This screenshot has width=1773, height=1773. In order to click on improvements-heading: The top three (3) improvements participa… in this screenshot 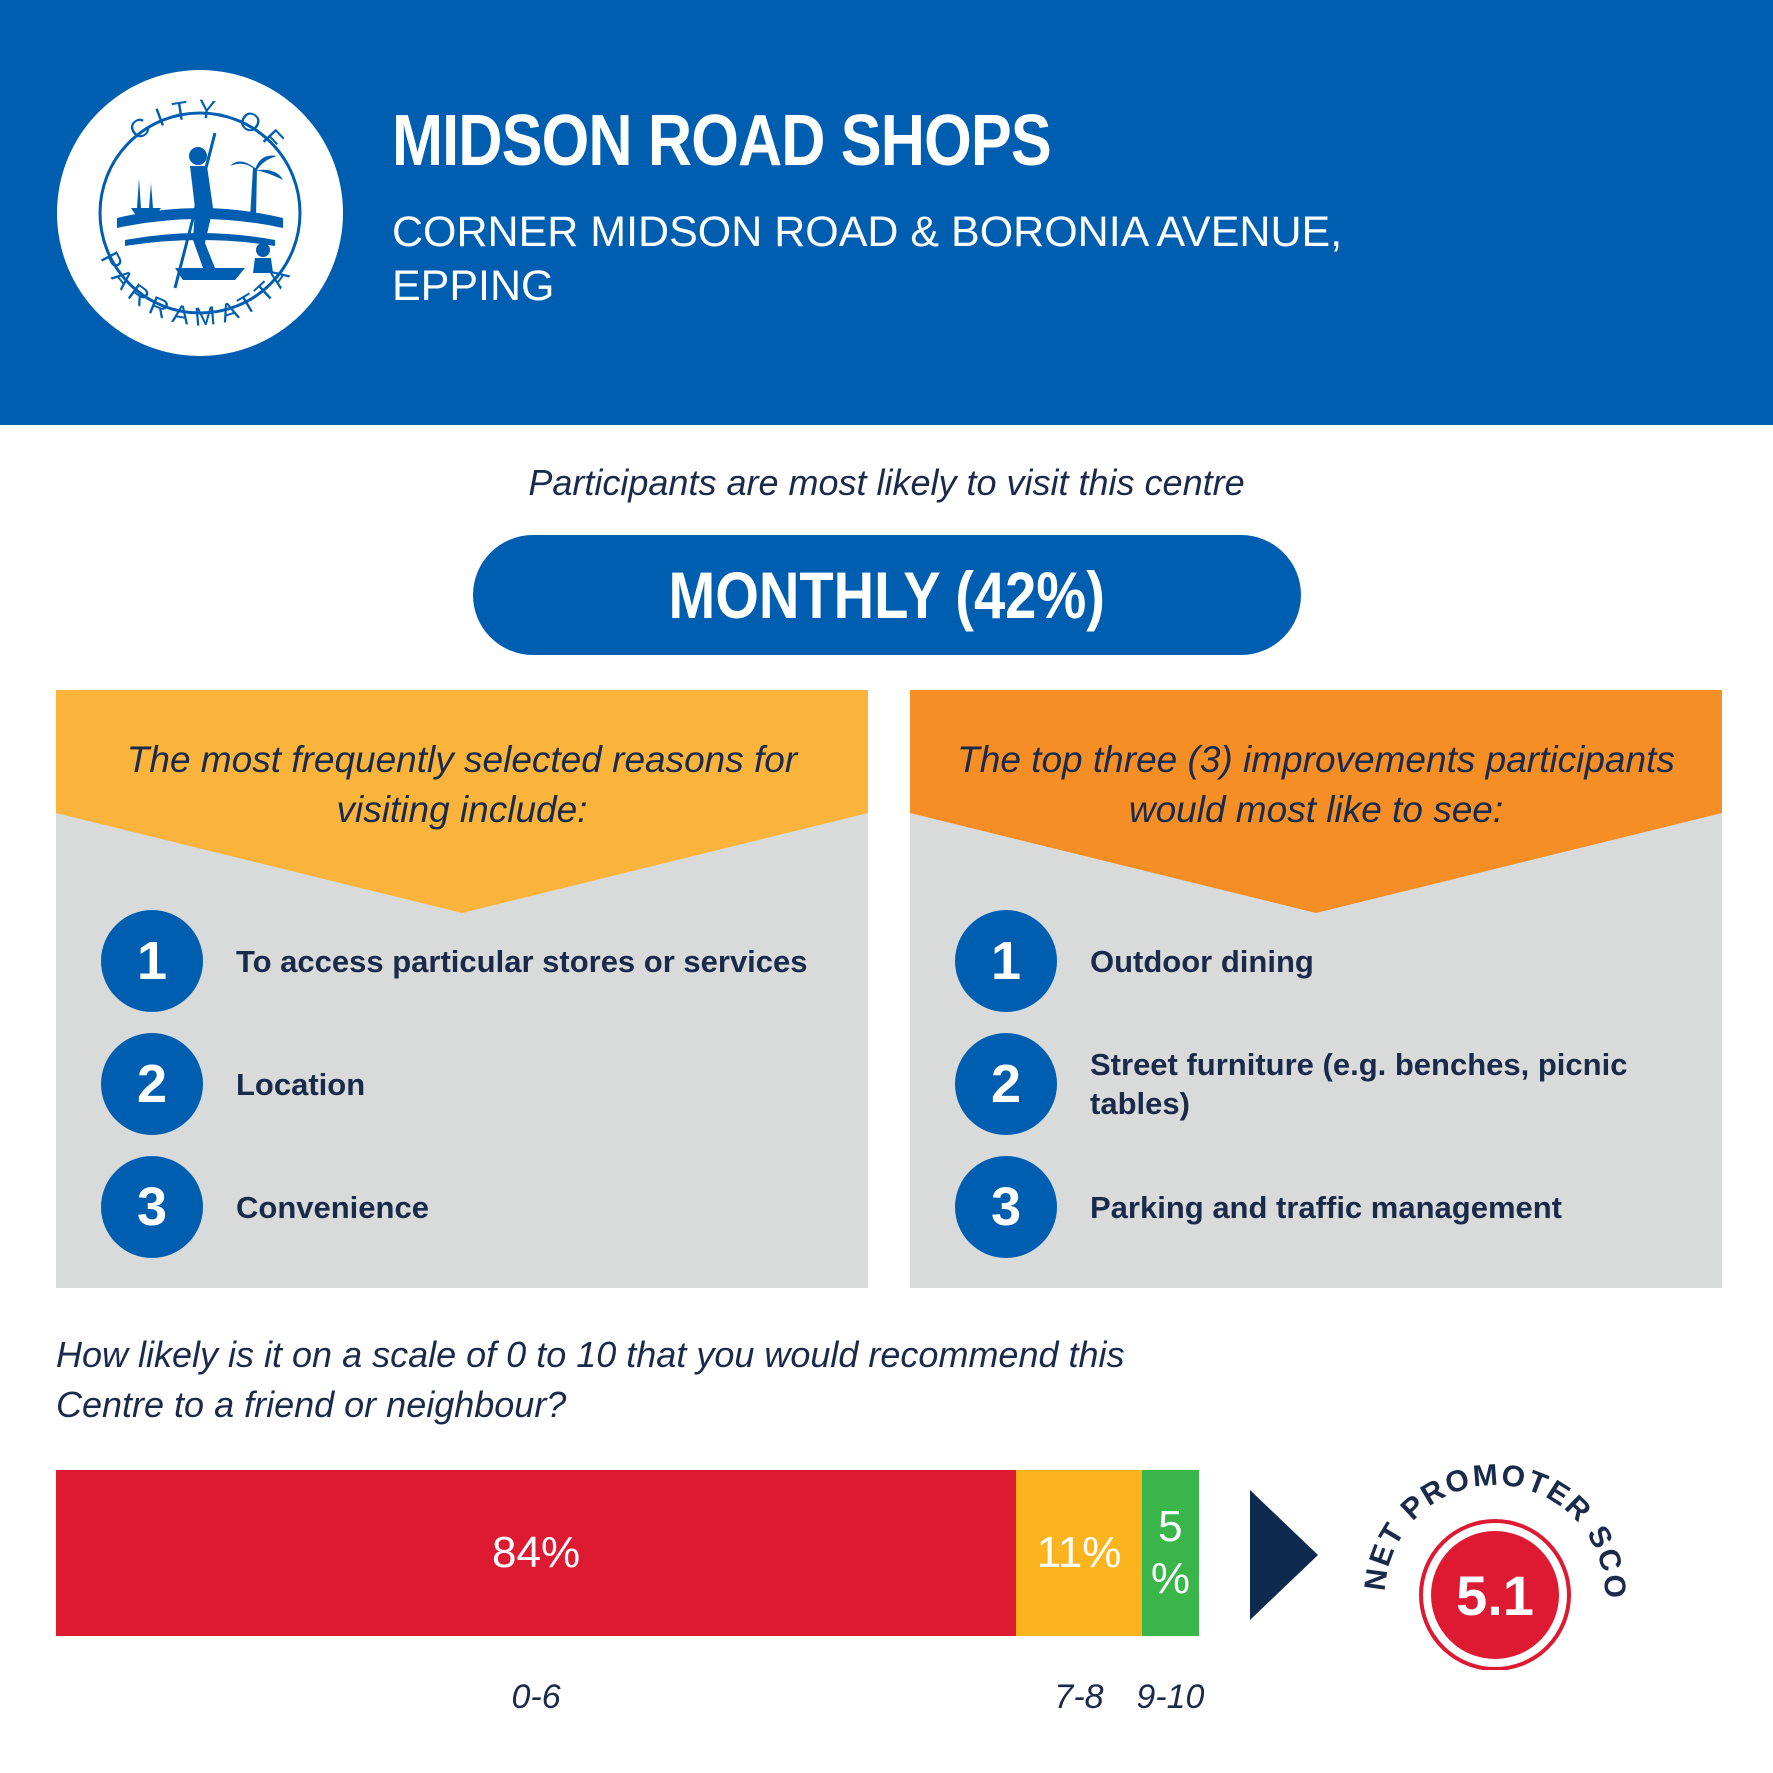, I will do `click(1316, 784)`.